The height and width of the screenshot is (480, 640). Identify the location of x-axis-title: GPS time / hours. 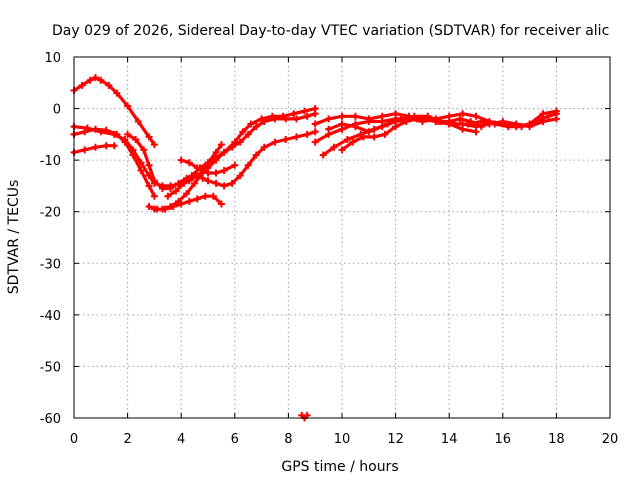
(339, 467).